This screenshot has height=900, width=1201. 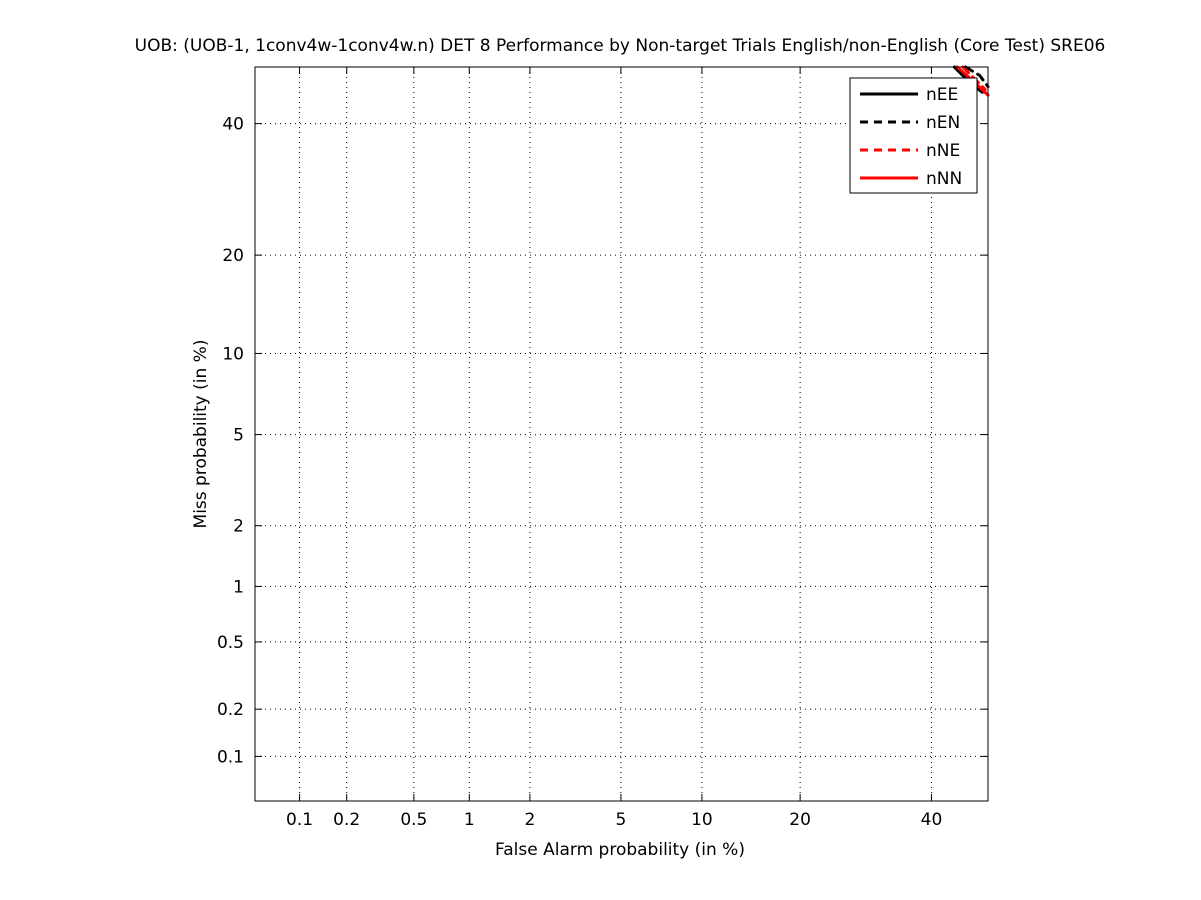 I want to click on y-tick-label: 0.1, so click(x=230, y=757).